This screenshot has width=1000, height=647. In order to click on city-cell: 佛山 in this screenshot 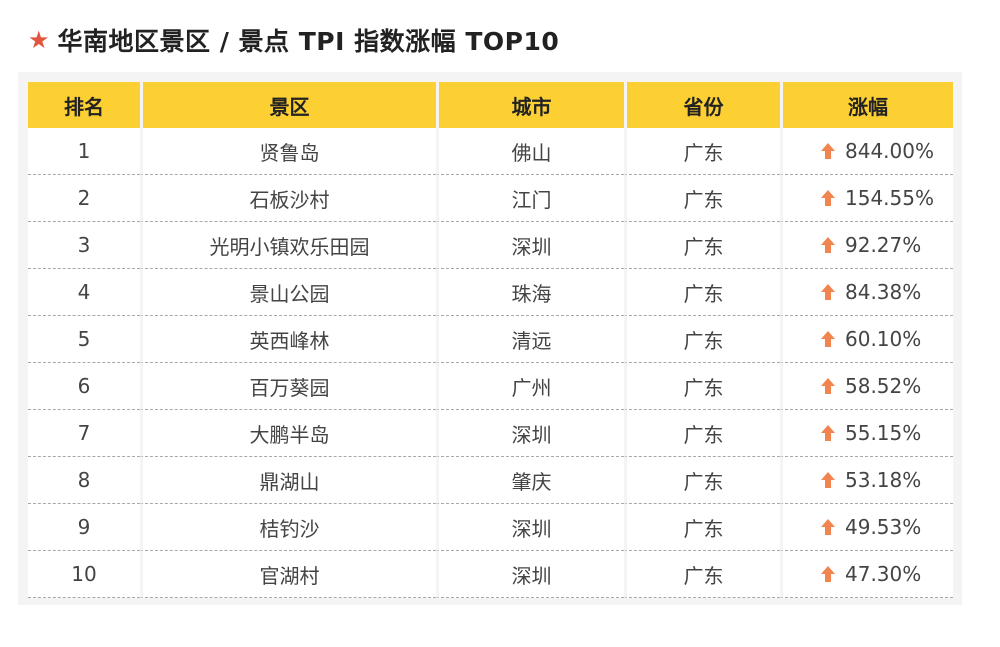, I will do `click(530, 151)`.